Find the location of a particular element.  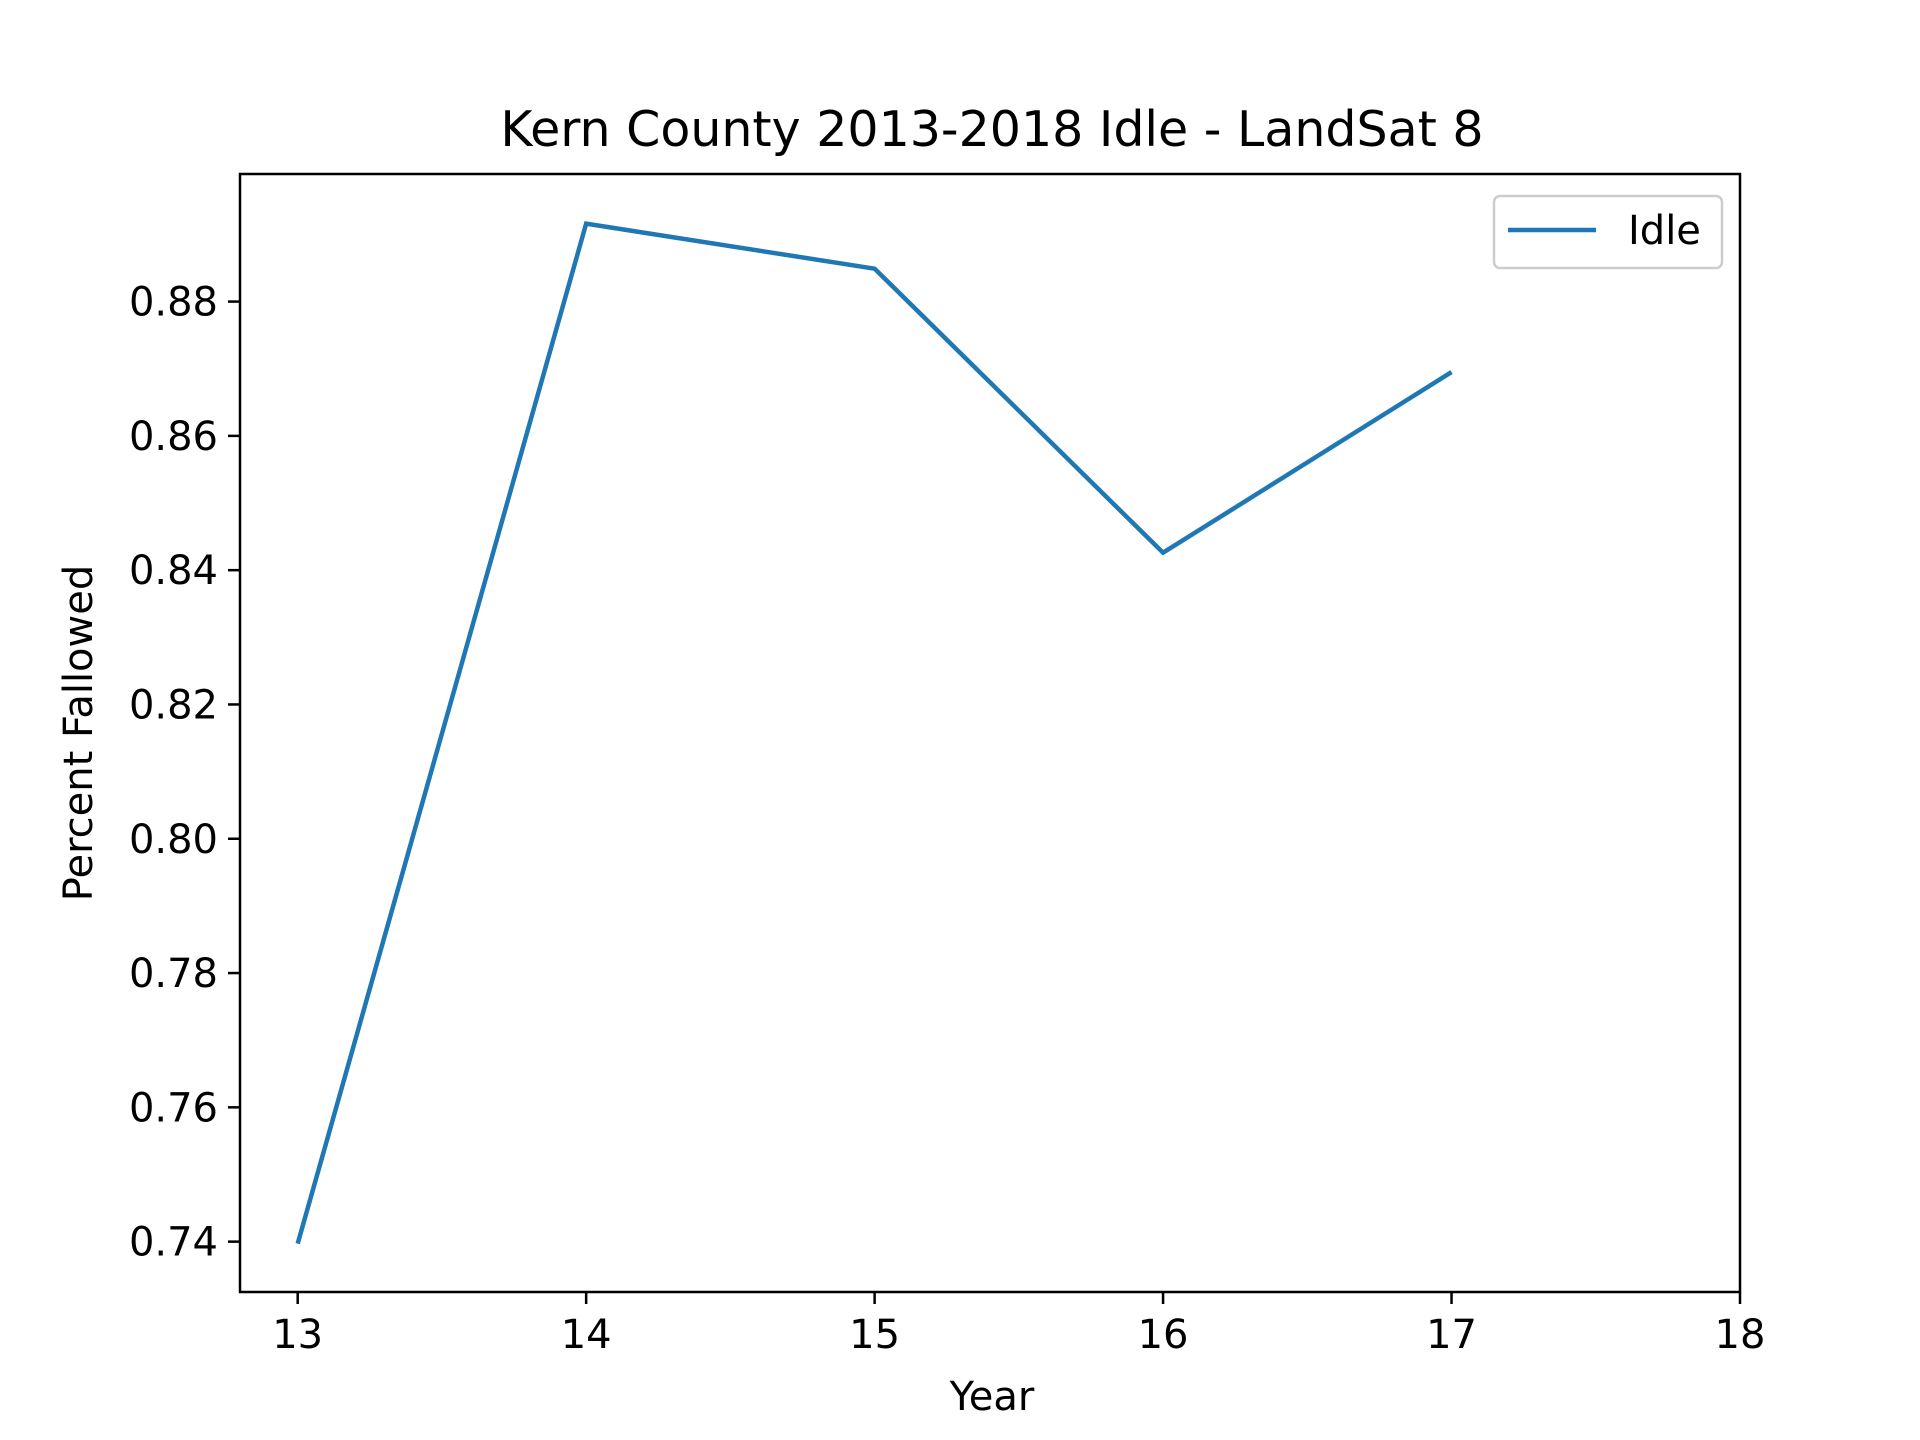

y-tick-label: 0.78 is located at coordinates (173, 974).